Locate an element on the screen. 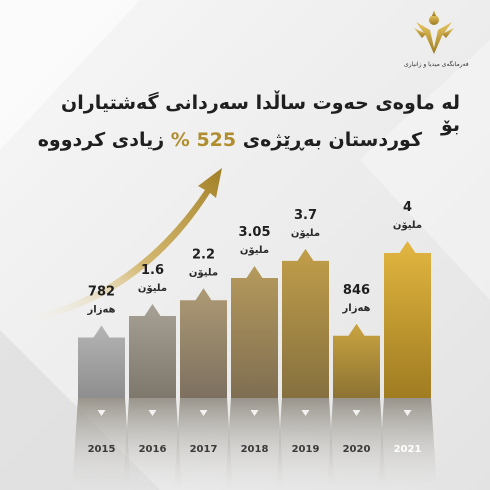 Image resolution: width=490 pixels, height=490 pixels. bar-2018 is located at coordinates (254, 331).